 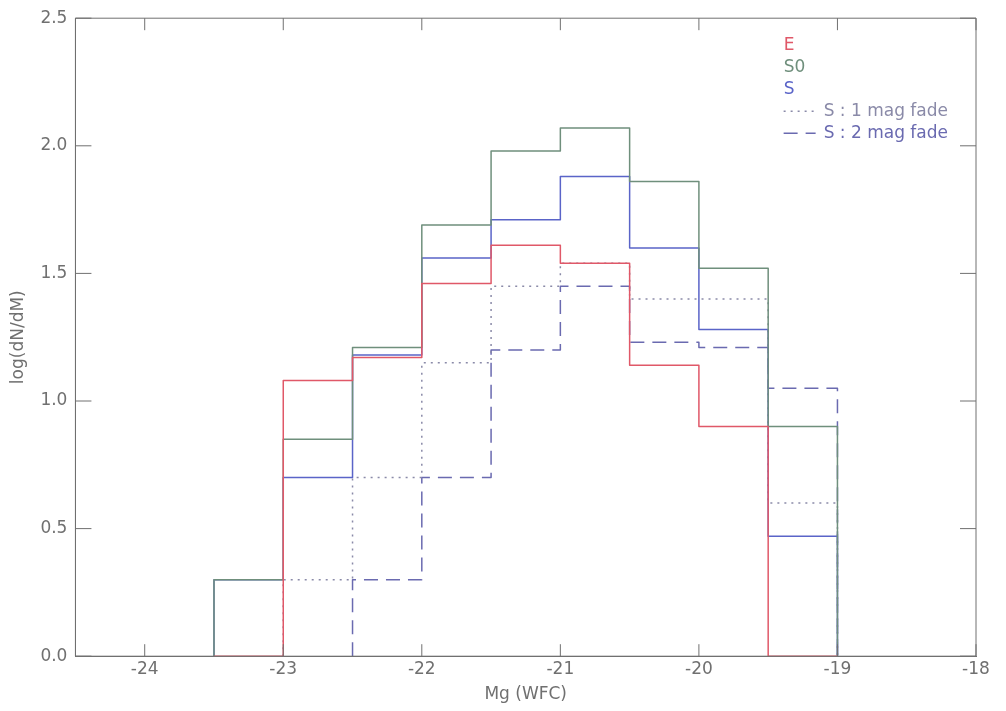 I want to click on x-tick-label: -20, so click(x=699, y=667).